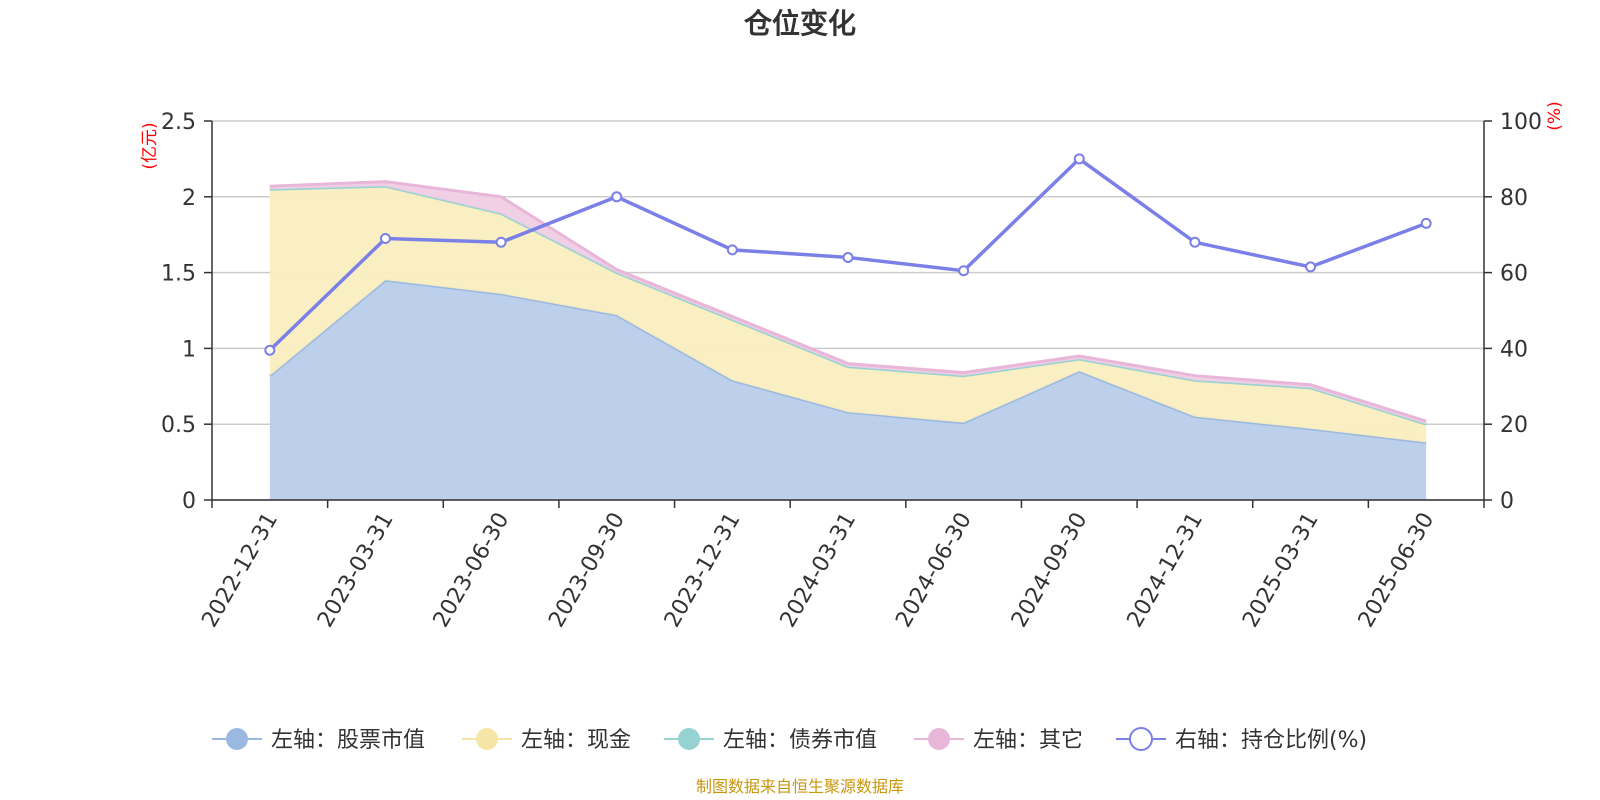 The height and width of the screenshot is (800, 1600). What do you see at coordinates (1514, 349) in the screenshot?
I see `right-axis-tick-label: 40` at bounding box center [1514, 349].